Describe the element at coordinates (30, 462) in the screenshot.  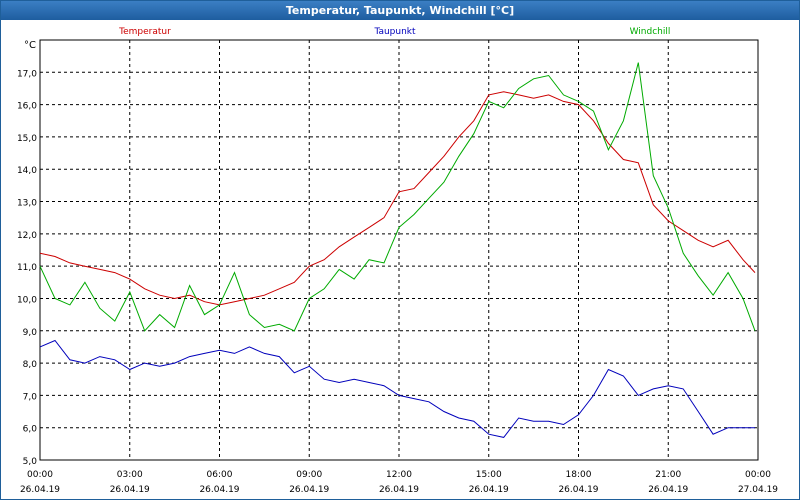
I see `y-tick-label: 5,0` at that location.